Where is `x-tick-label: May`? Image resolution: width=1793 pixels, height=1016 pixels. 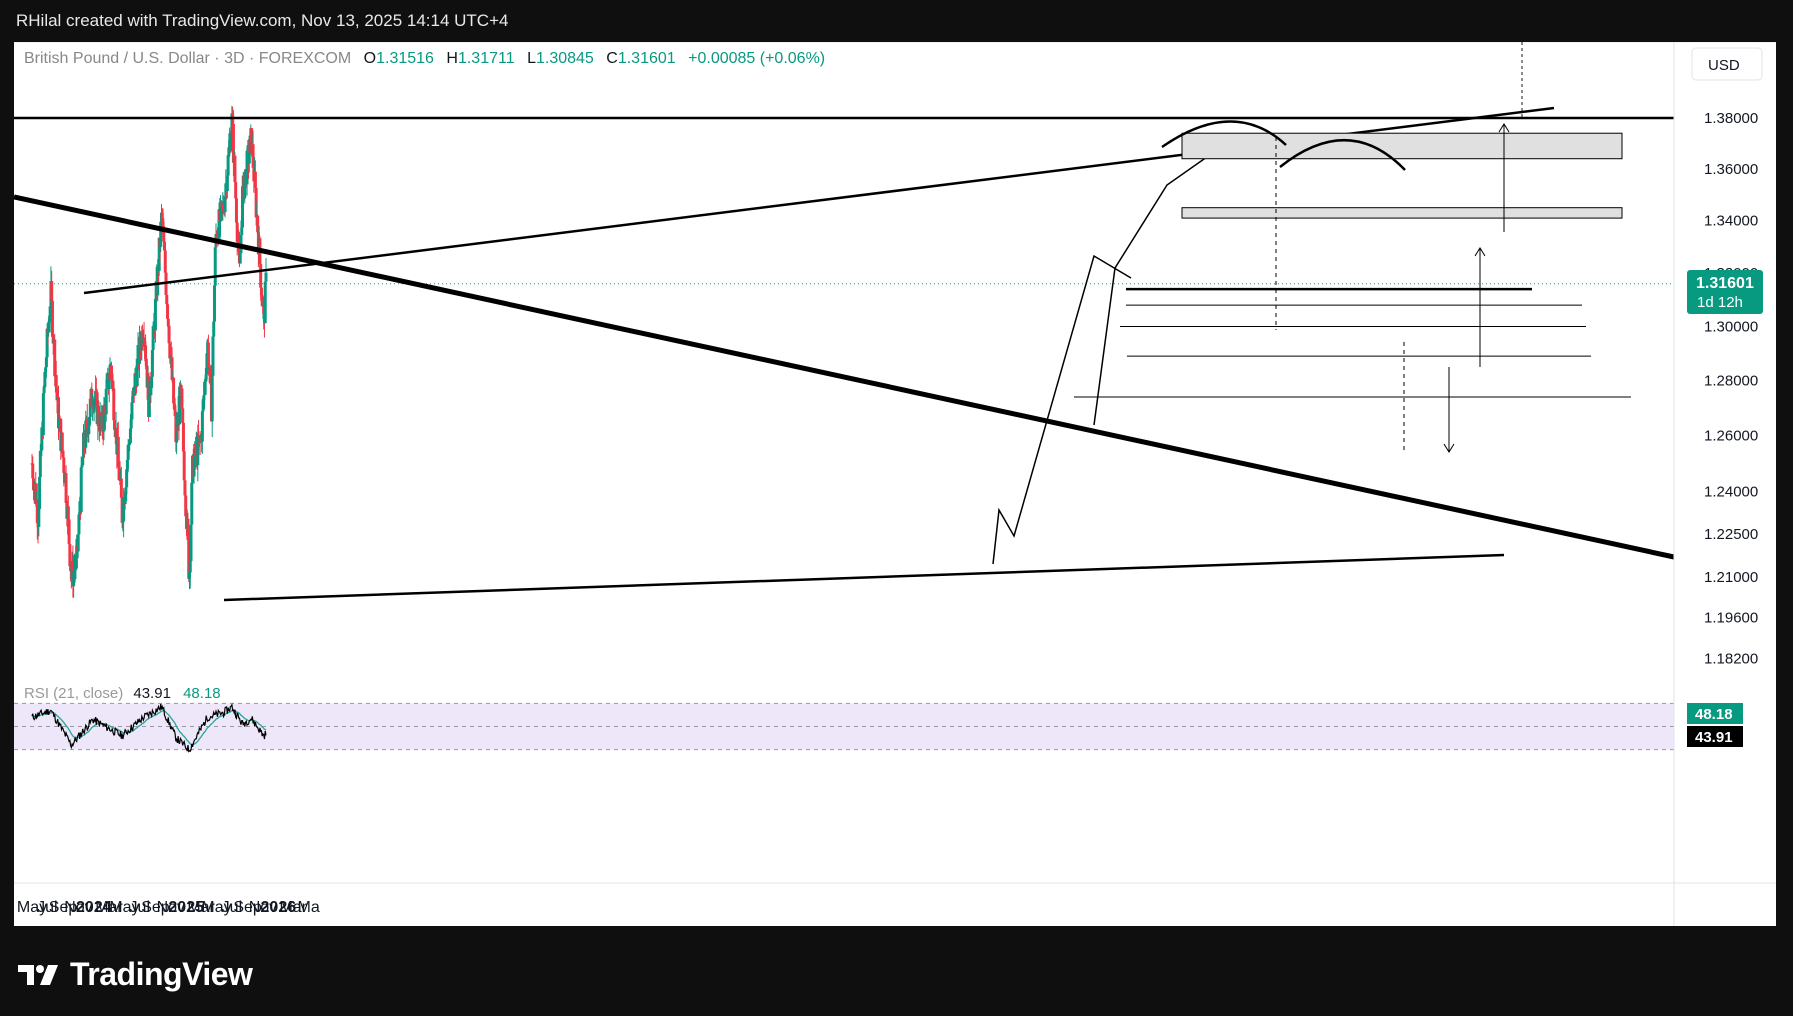 x-tick-label: May is located at coordinates (32, 907).